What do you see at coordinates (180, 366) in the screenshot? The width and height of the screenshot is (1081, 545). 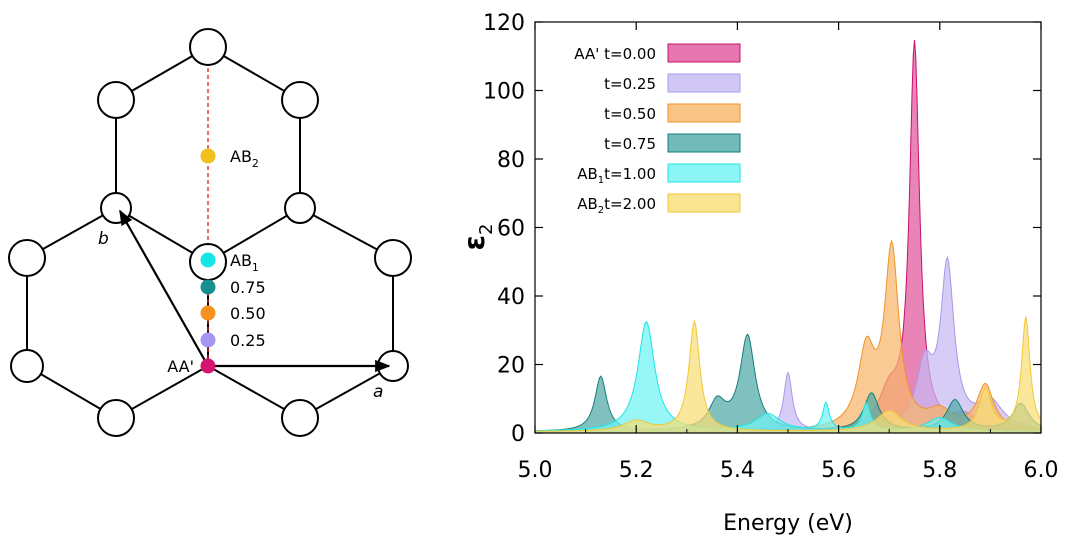 I see `stacking-marker-label: AA'` at bounding box center [180, 366].